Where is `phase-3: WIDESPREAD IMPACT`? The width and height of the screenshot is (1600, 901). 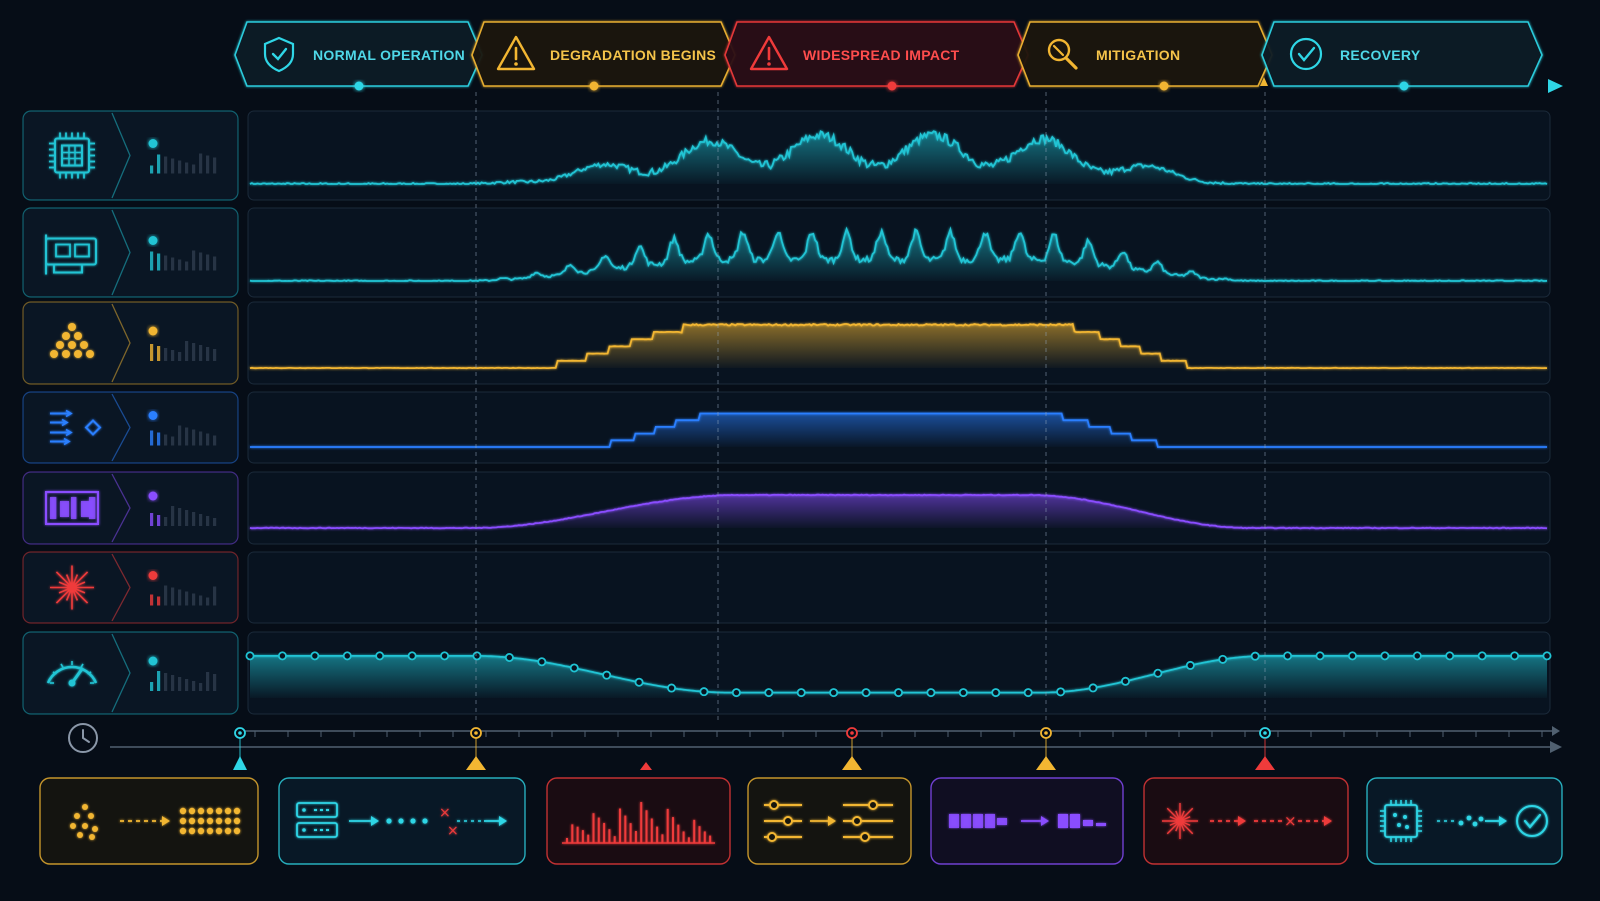
phase-3: WIDESPREAD IMPACT is located at coordinates (876, 56).